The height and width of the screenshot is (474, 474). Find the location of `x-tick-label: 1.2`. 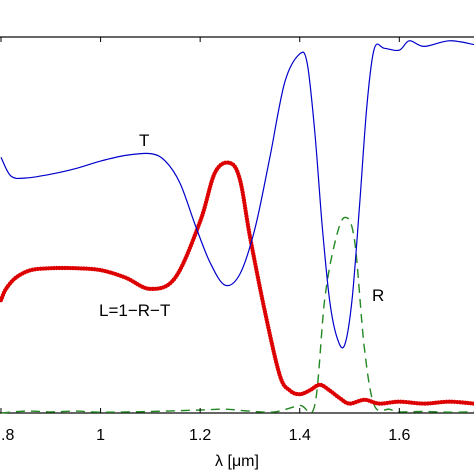

x-tick-label: 1.2 is located at coordinates (200, 435).